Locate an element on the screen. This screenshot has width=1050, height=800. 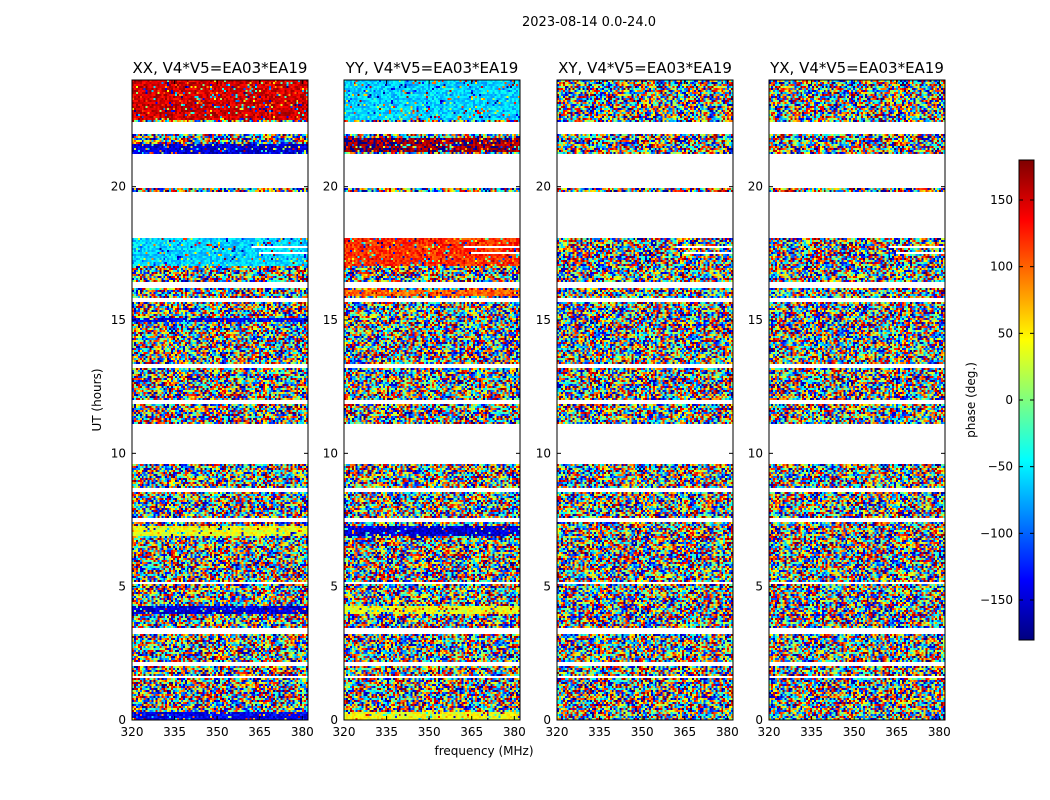
panel-0-heatmap is located at coordinates (220, 400).